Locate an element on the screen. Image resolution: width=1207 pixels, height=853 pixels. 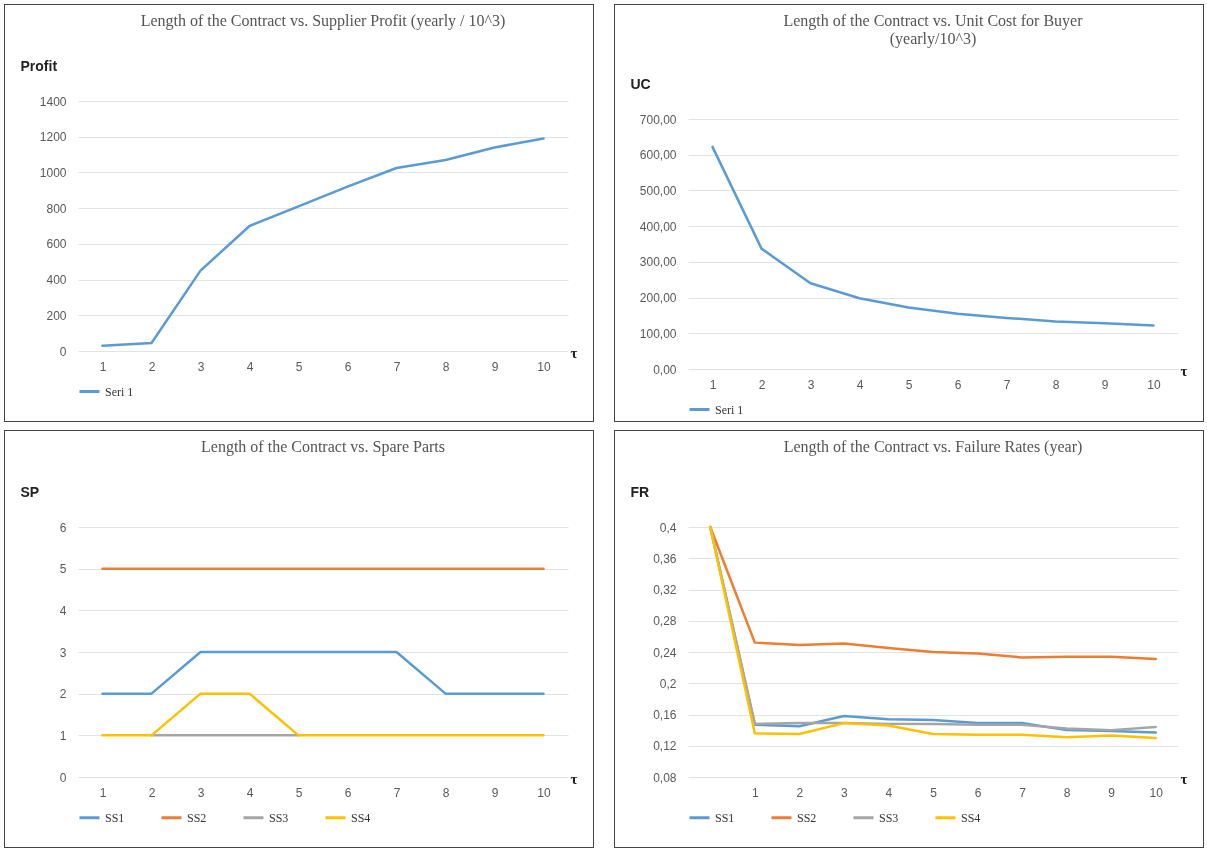
y-axis-title: UC is located at coordinates (640, 83).